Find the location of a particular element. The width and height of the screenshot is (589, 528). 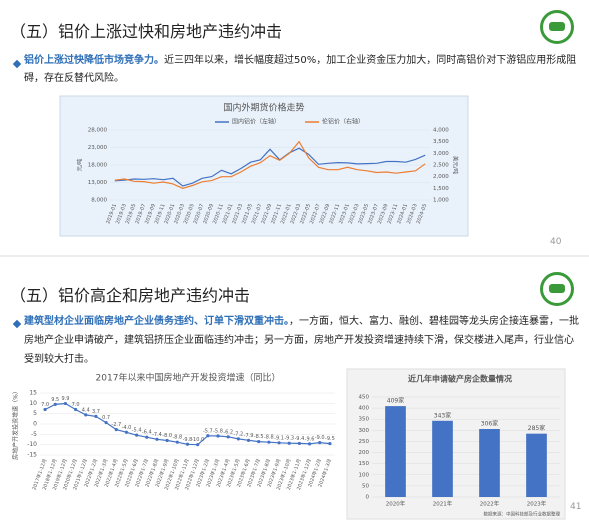

x-tick-label: 2020年 is located at coordinates (396, 504).